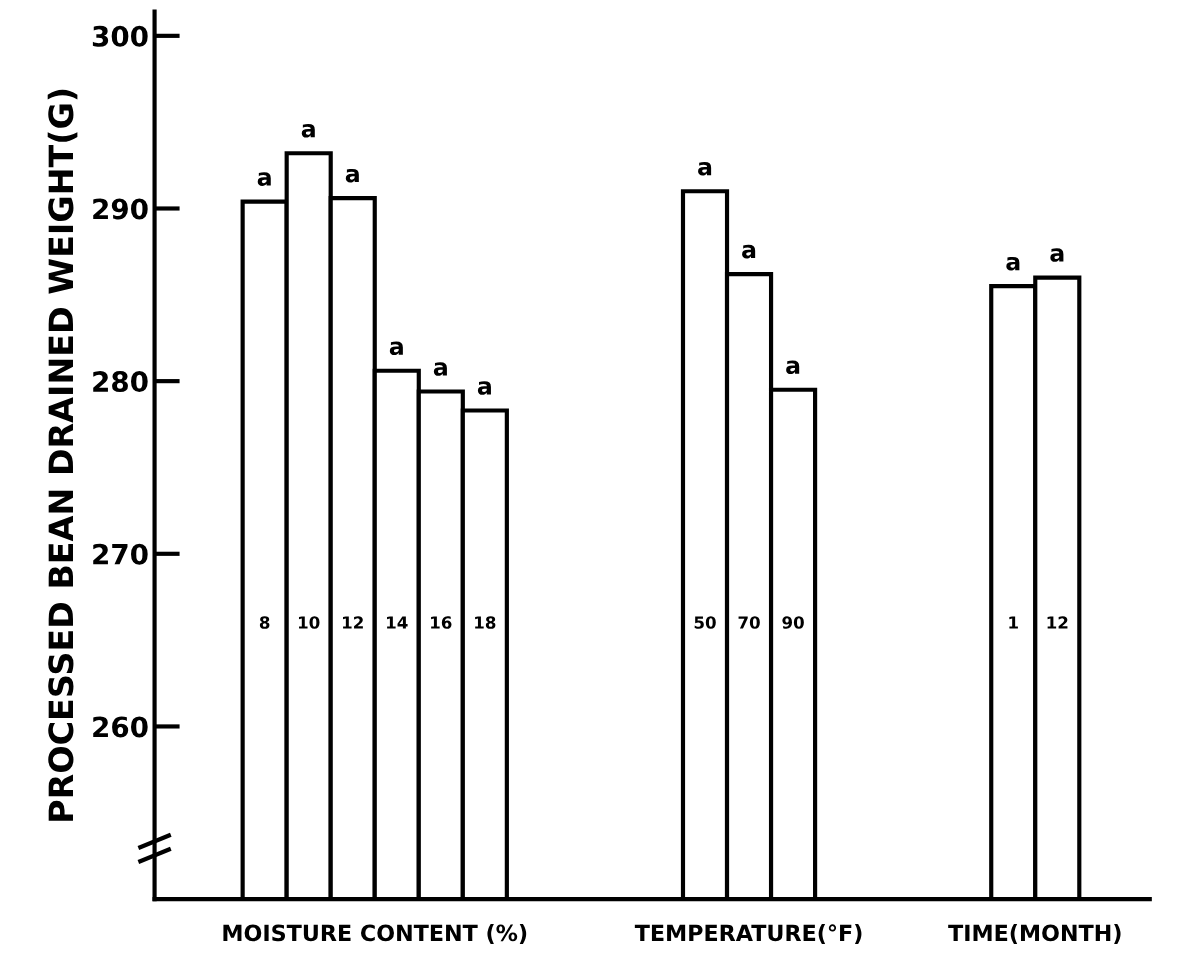 Image resolution: width=1189 pixels, height=972 pixels. Describe the element at coordinates (485, 622) in the screenshot. I see `x-tick-label: 18` at that location.